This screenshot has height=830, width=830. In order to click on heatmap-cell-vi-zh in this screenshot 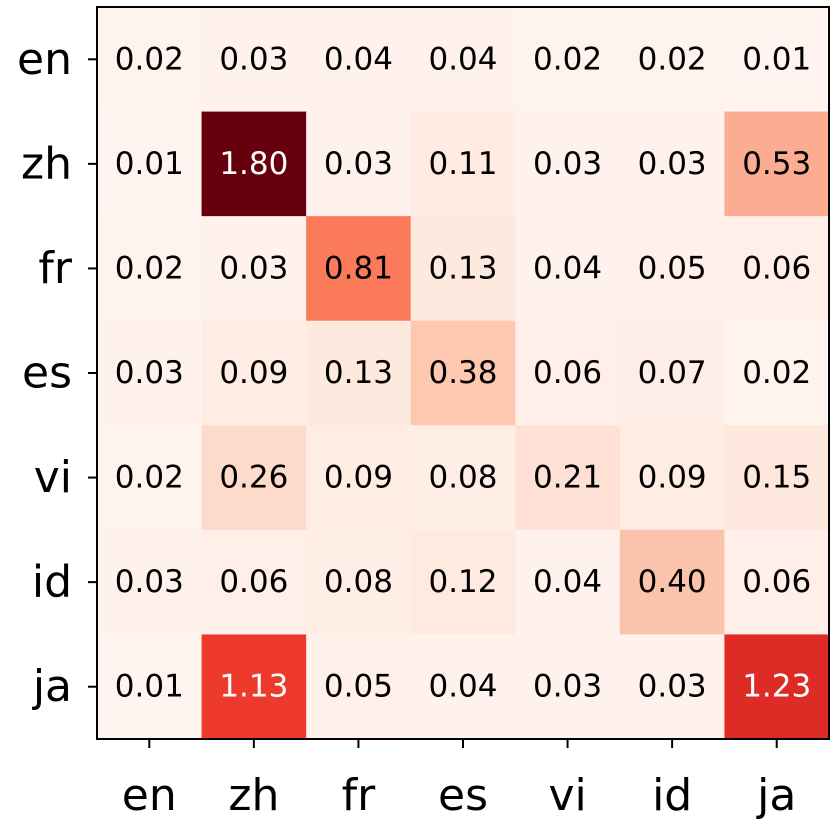, I will do `click(254, 478)`.